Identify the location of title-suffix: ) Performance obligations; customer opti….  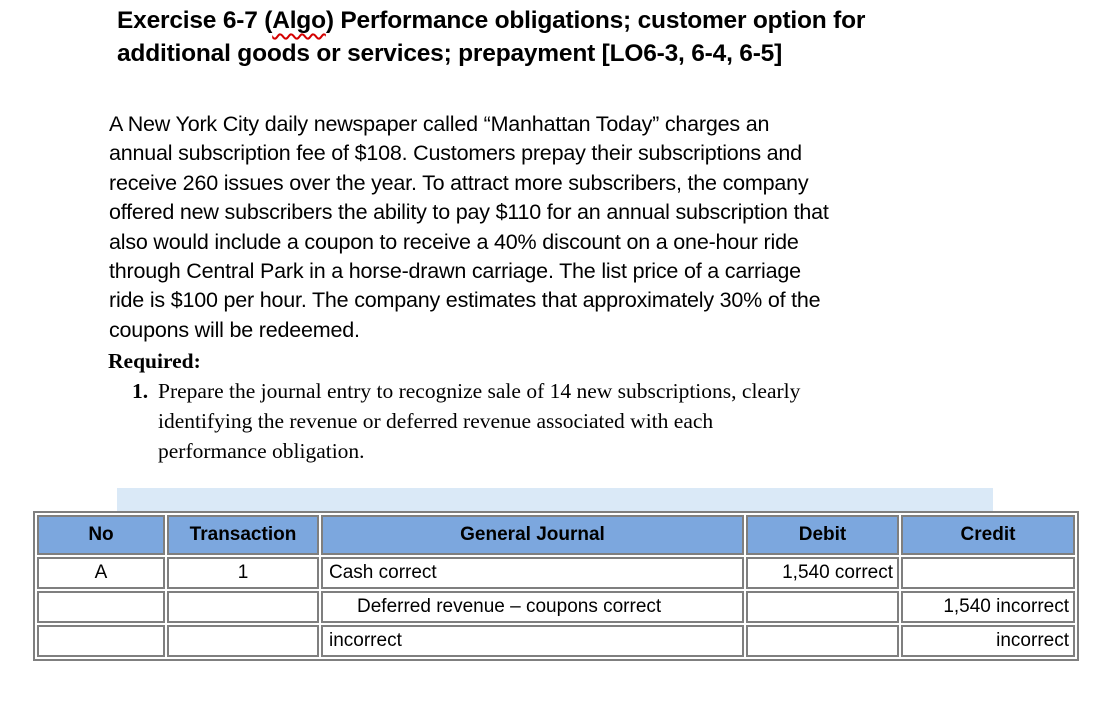
(595, 20).